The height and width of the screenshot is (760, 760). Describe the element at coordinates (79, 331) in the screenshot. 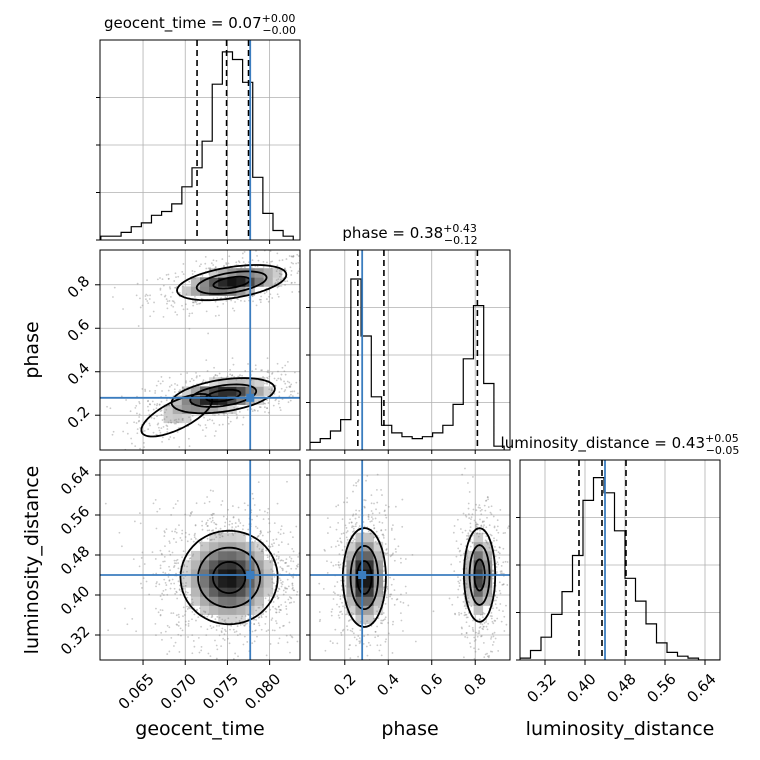

I see `y-tick-label: 0.6` at that location.